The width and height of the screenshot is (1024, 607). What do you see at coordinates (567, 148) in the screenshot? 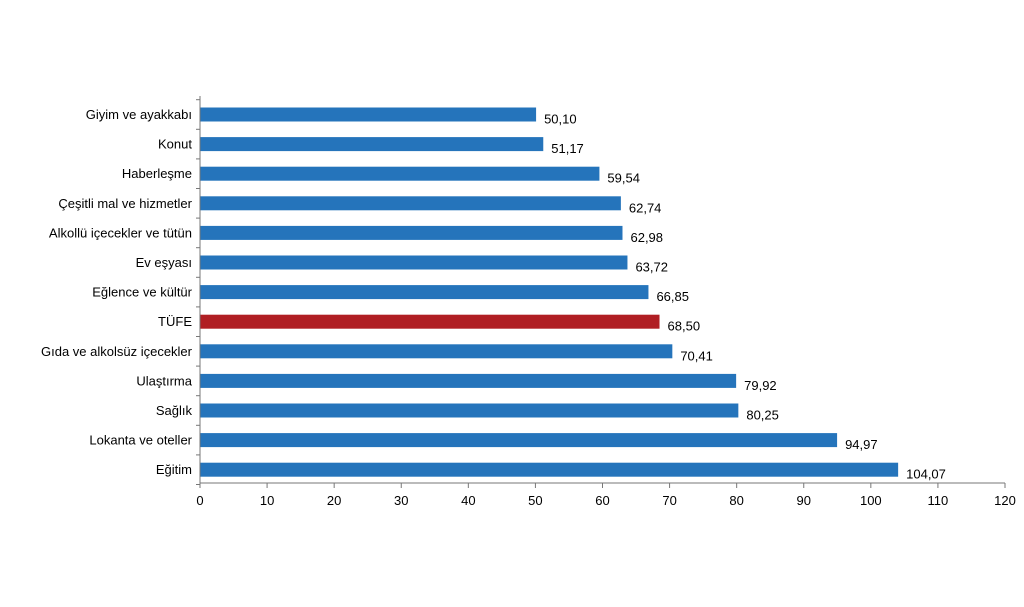
I see `value-label-1: 51,17` at bounding box center [567, 148].